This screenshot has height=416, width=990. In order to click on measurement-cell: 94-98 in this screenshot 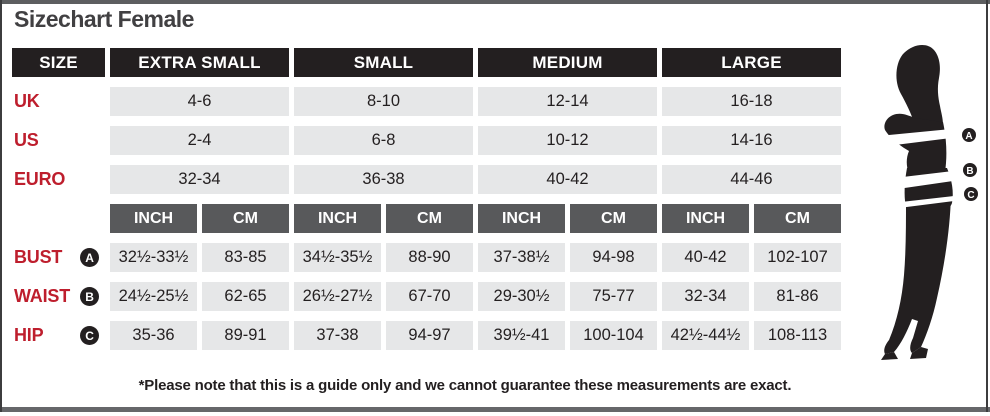, I will do `click(613, 257)`.